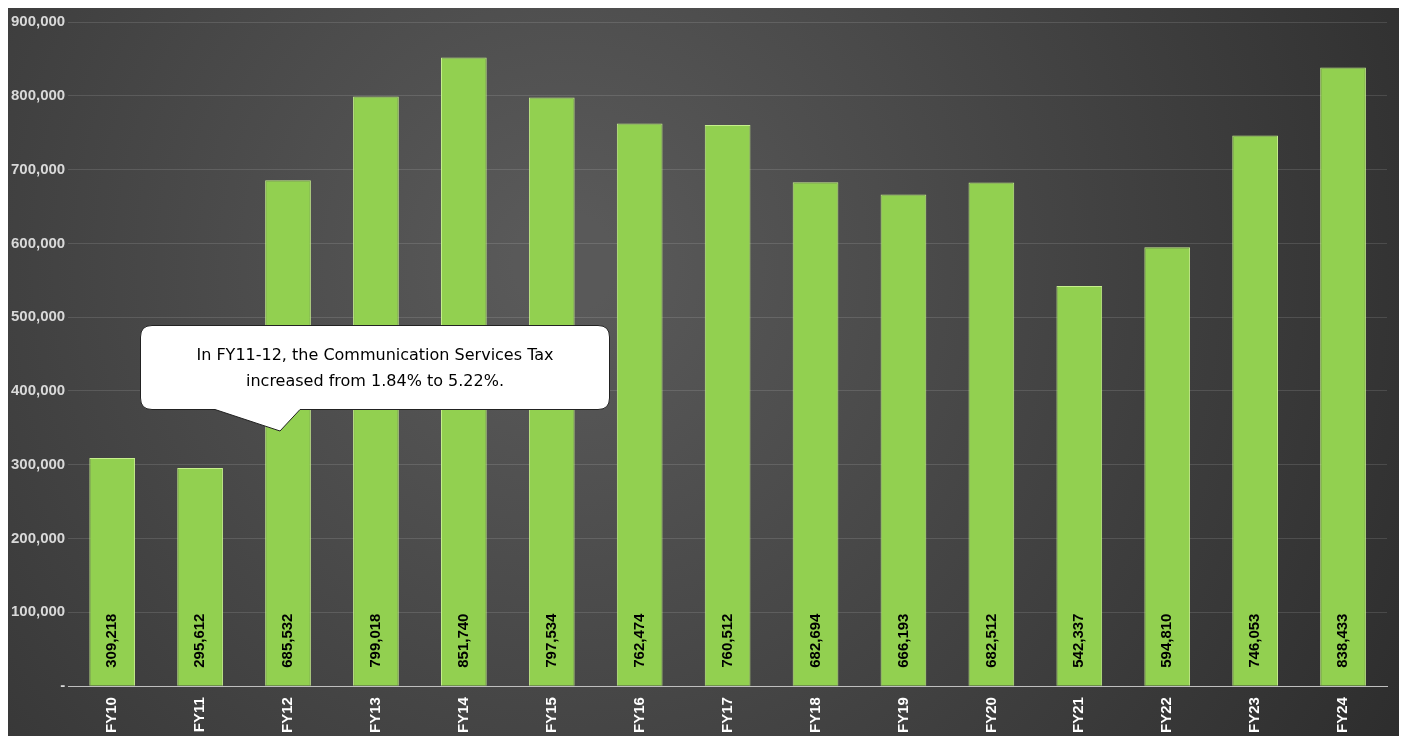 This screenshot has height=744, width=1407. Describe the element at coordinates (1254, 715) in the screenshot. I see `x-tick-label: FY23` at that location.